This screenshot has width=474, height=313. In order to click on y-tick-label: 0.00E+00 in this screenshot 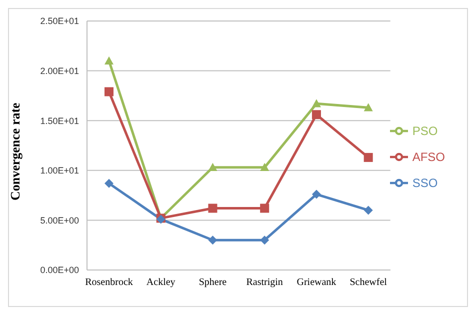, I will do `click(59, 270)`.